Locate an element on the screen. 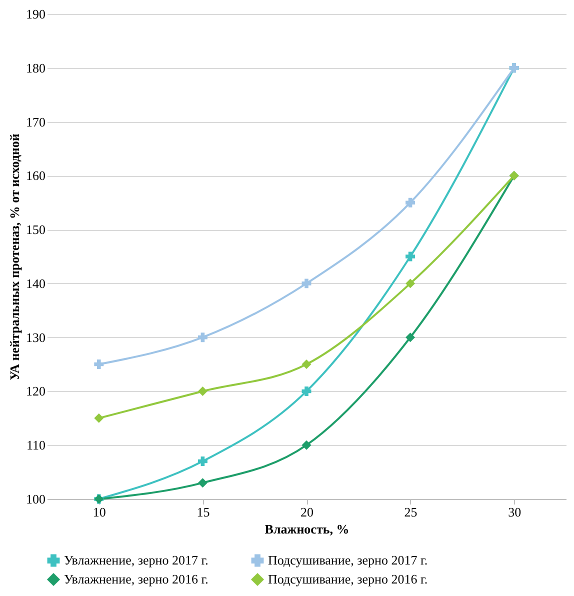 The image size is (574, 596). x-tick-label: 30 is located at coordinates (515, 512).